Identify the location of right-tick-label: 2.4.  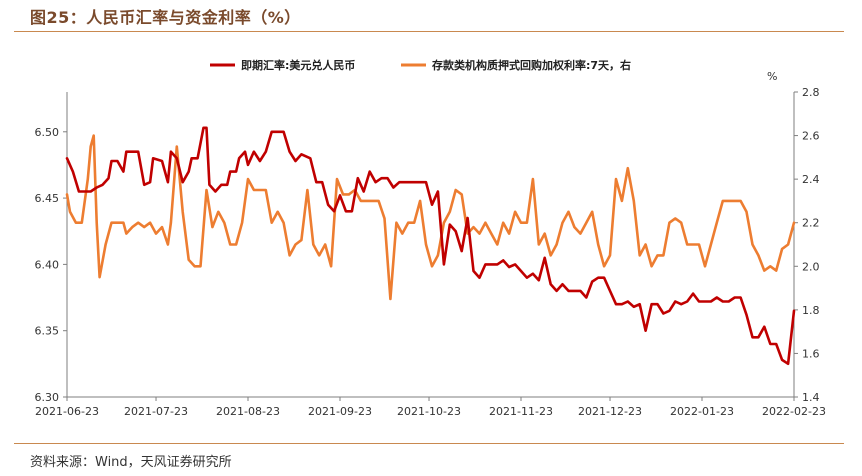
(811, 179).